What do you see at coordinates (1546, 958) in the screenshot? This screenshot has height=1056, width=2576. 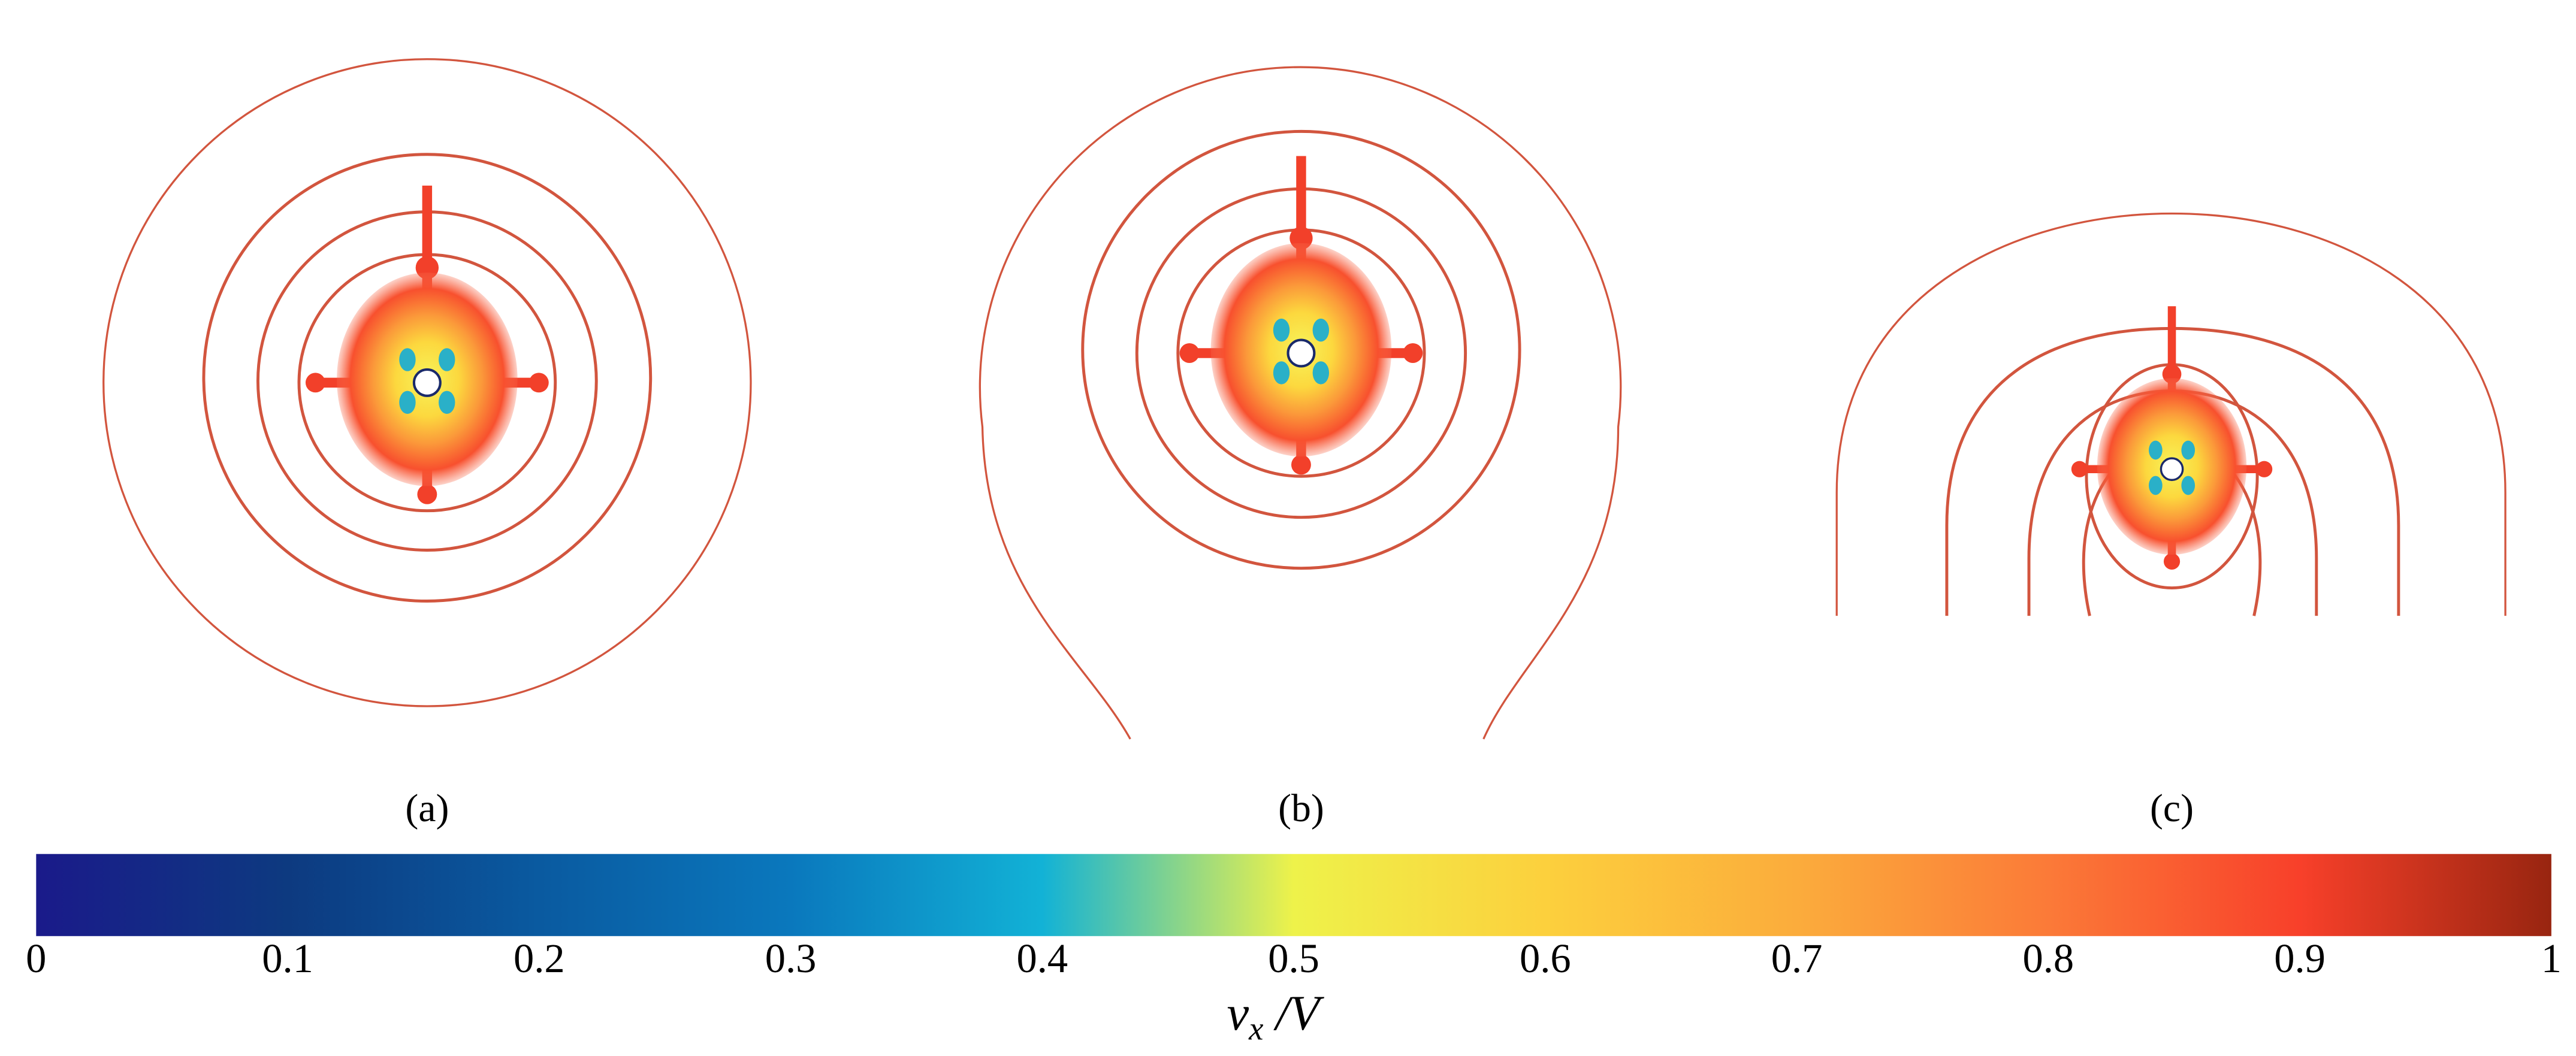 I see `tick-label: 0.6` at bounding box center [1546, 958].